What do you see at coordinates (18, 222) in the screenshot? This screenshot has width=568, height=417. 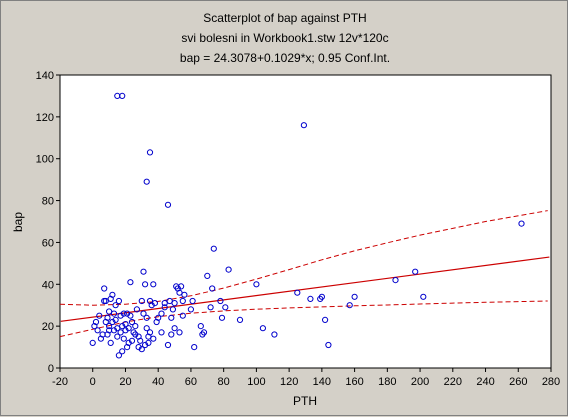 I see `y-axis-label: bap` at bounding box center [18, 222].